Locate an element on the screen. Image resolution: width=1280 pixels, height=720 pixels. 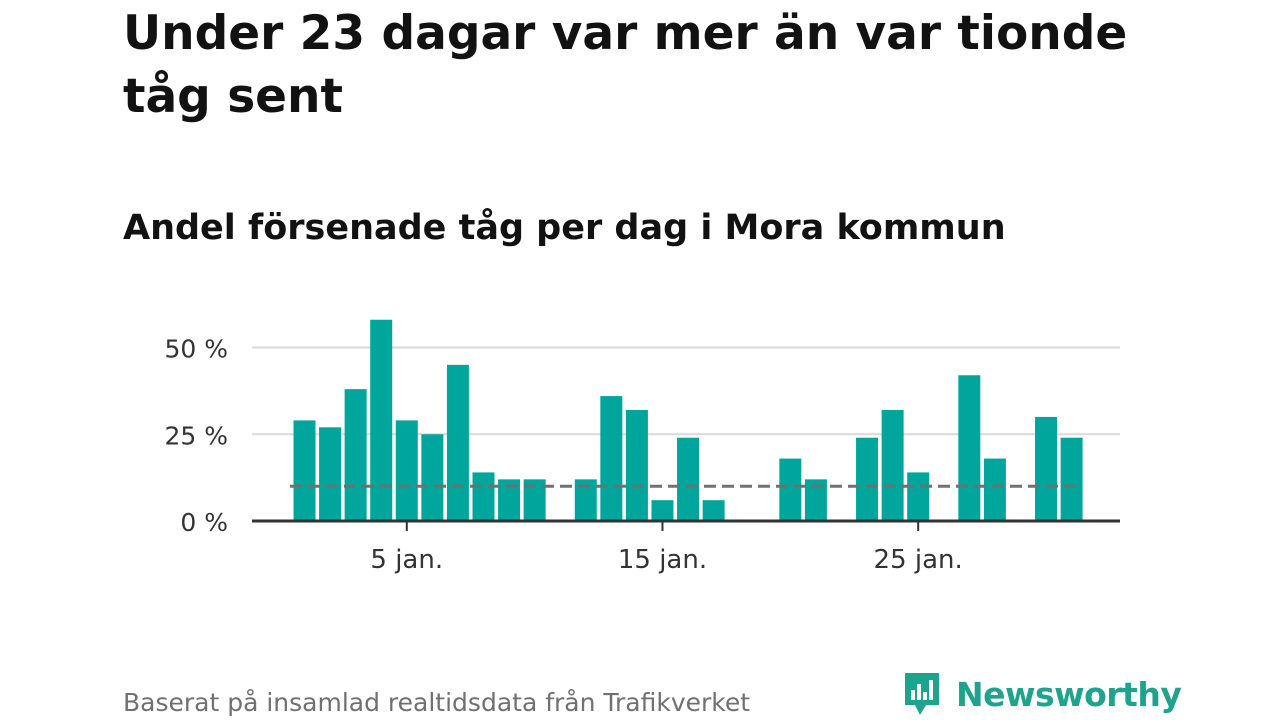
x-tick-label: 15 jan. is located at coordinates (662, 560).